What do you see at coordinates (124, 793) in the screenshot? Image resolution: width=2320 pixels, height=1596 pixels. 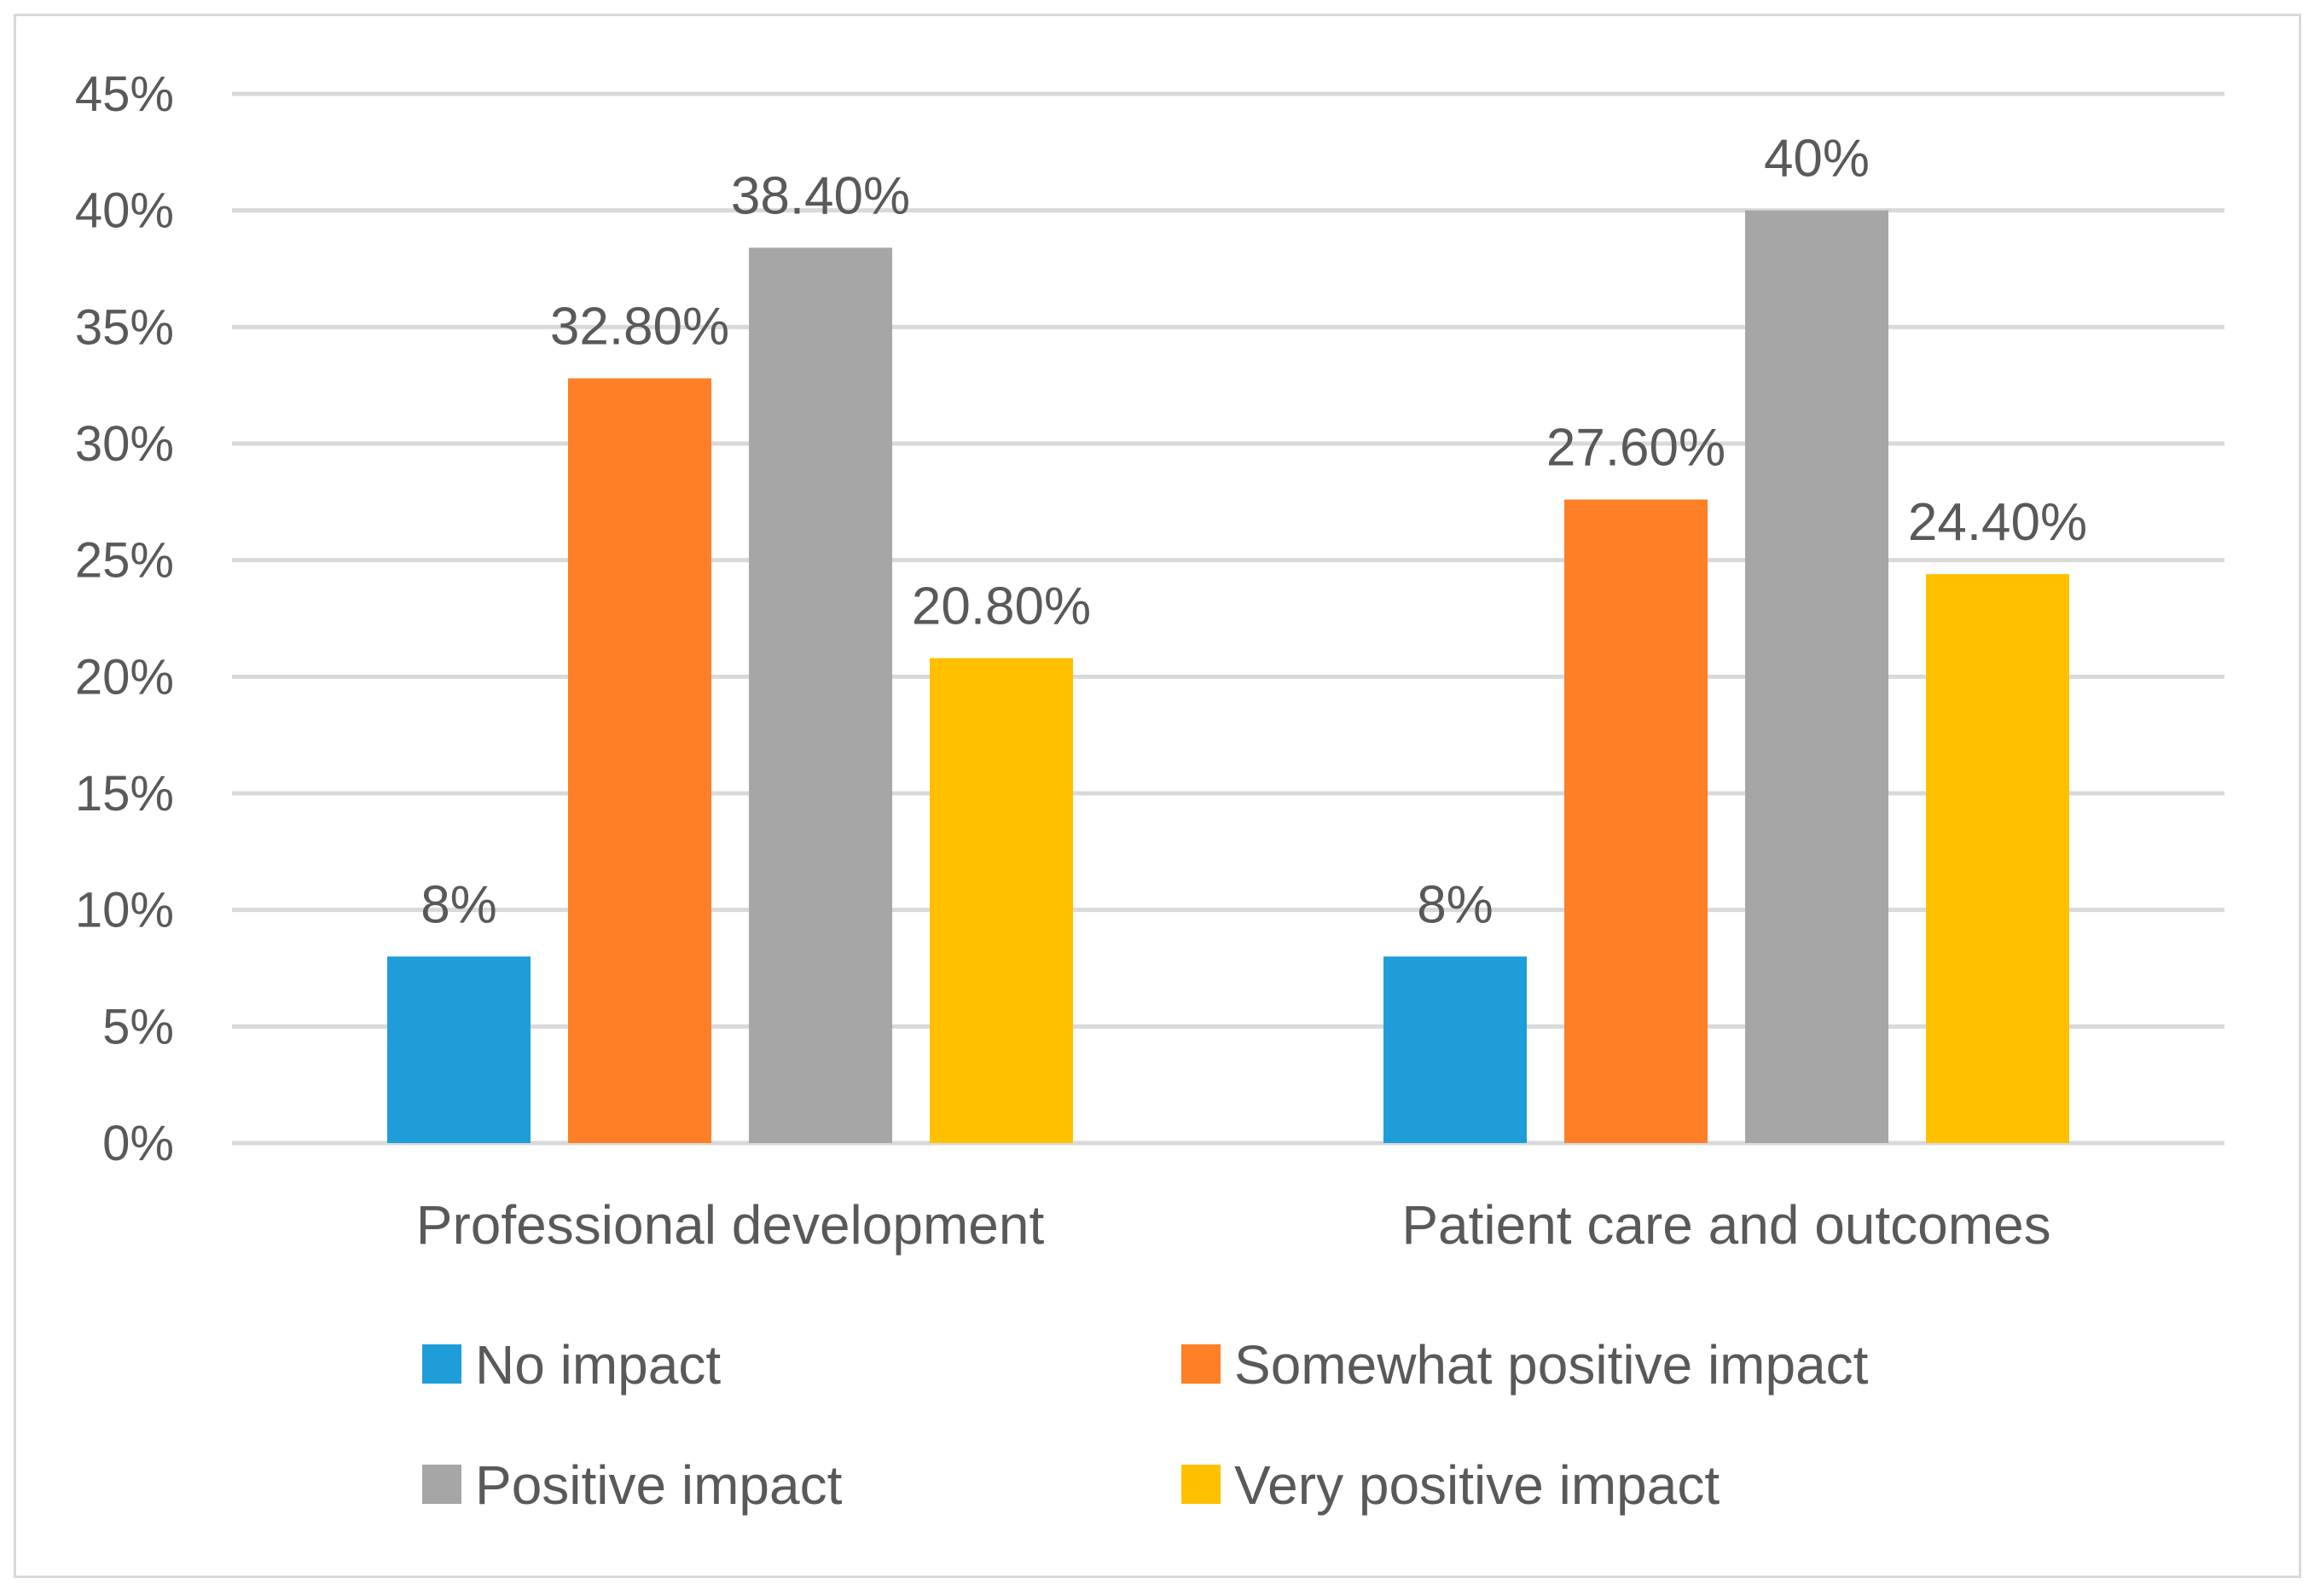 I see `y-tick-label: 15%` at bounding box center [124, 793].